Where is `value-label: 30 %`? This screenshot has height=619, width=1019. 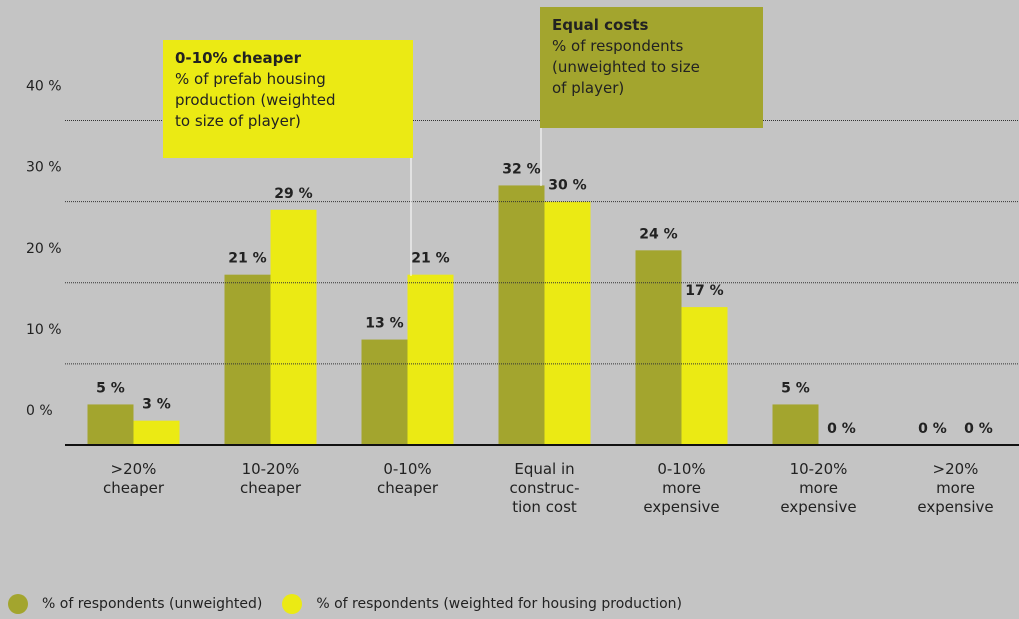
value-label: 30 % is located at coordinates (567, 186).